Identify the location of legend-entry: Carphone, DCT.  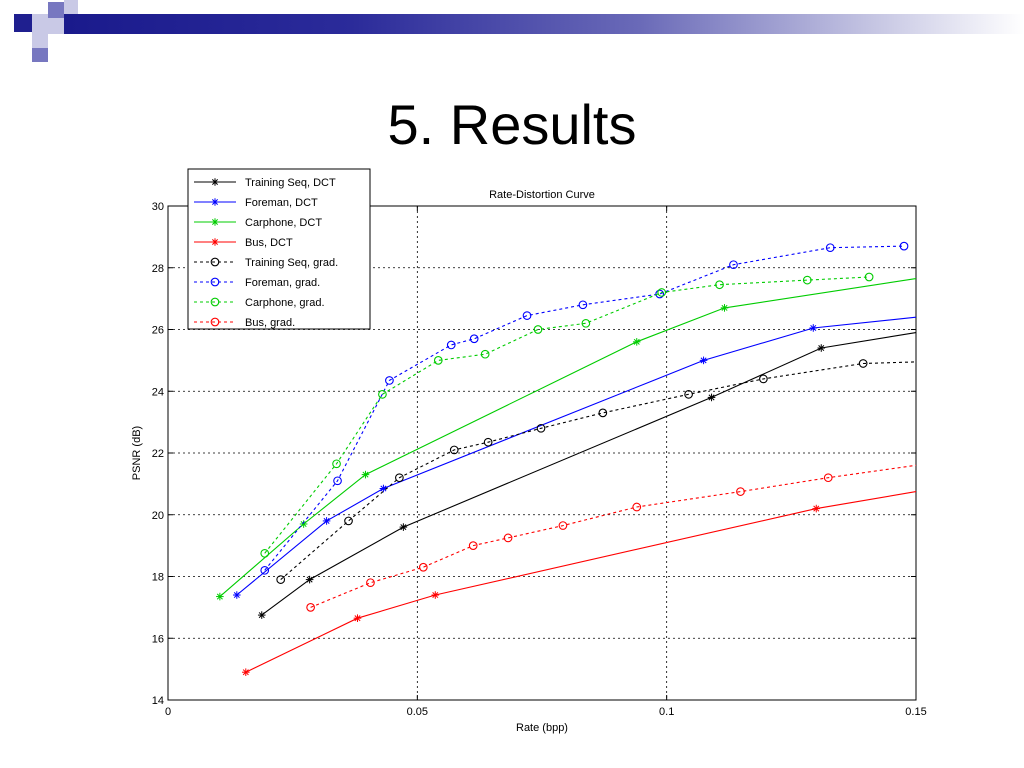
(258, 223).